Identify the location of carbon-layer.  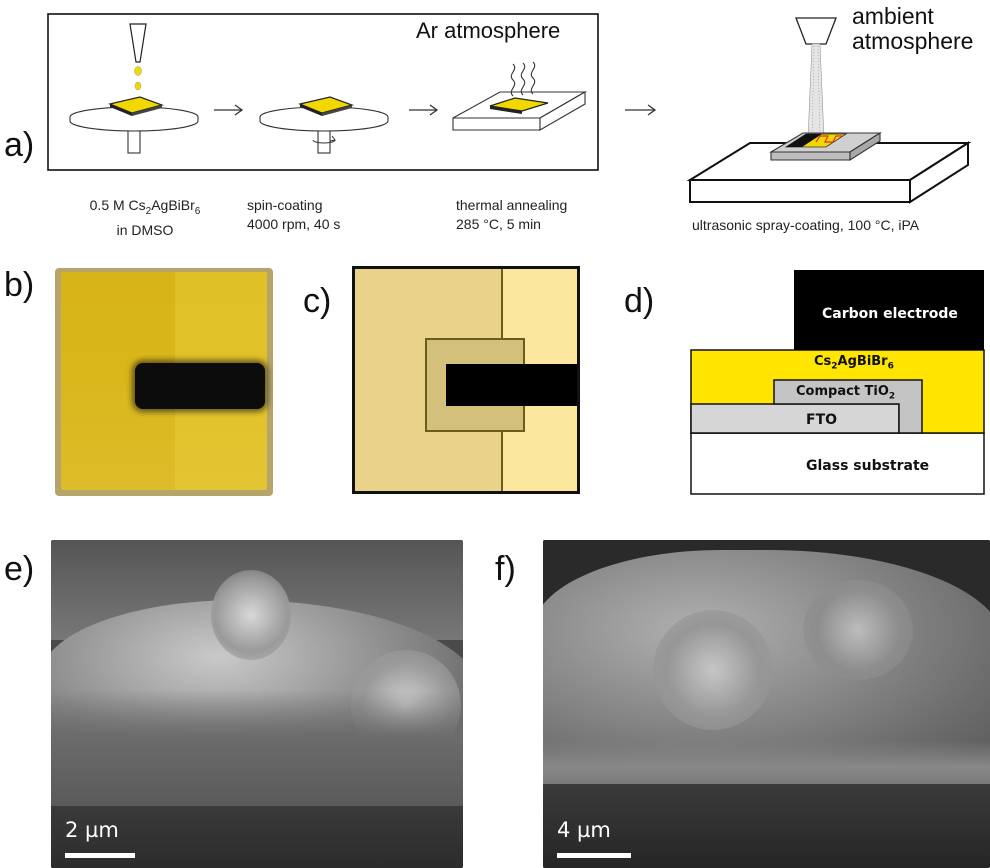
(889, 310).